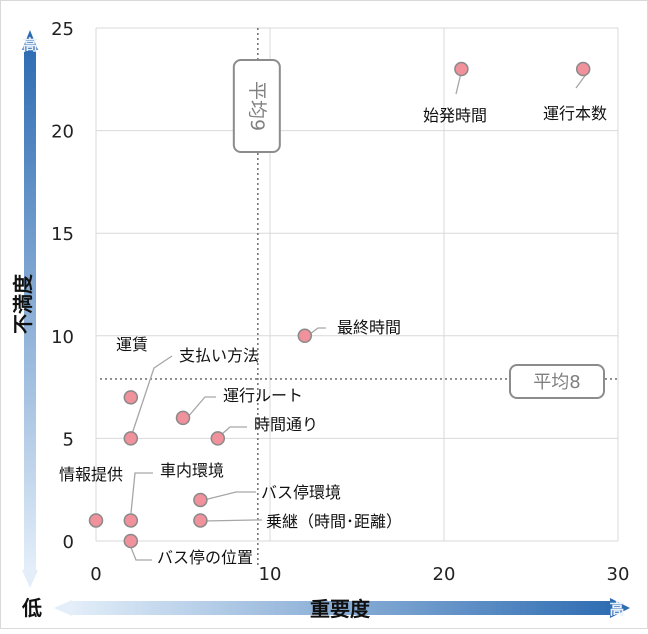  I want to click on y-arrow-shaft, so click(30, 309).